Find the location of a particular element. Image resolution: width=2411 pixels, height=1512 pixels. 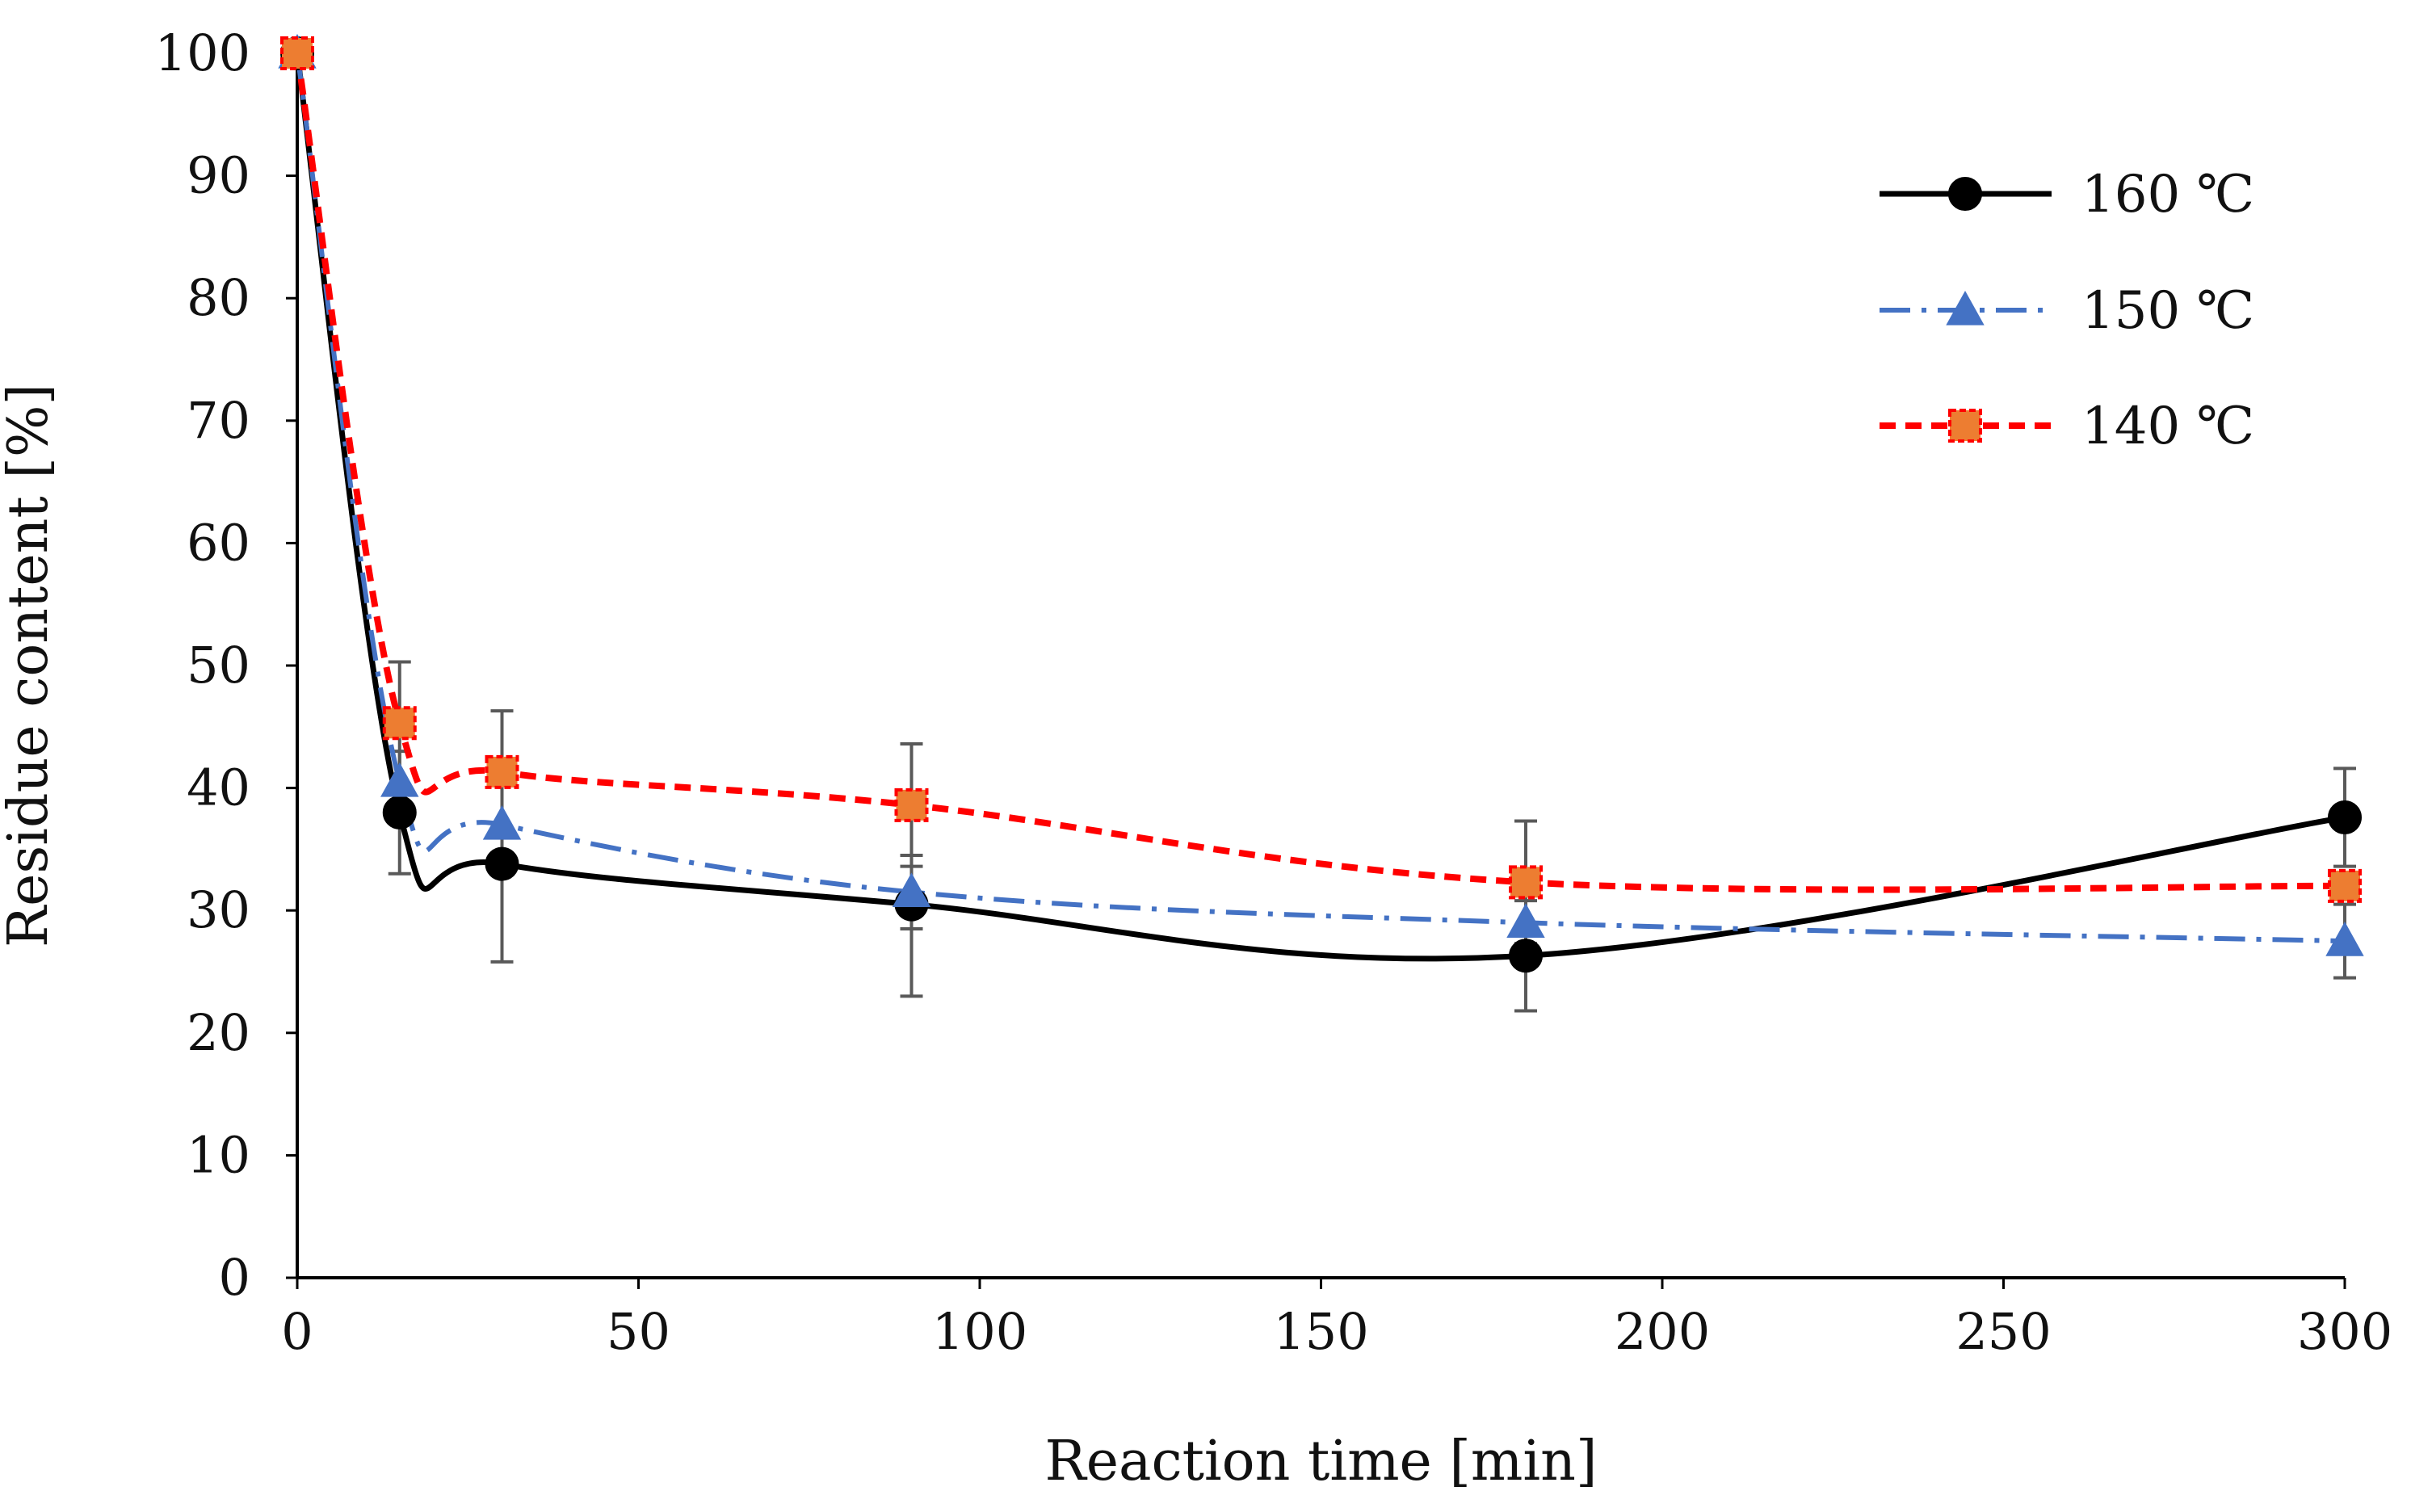

legend-label-3: 140 ℃ is located at coordinates (2167, 426).